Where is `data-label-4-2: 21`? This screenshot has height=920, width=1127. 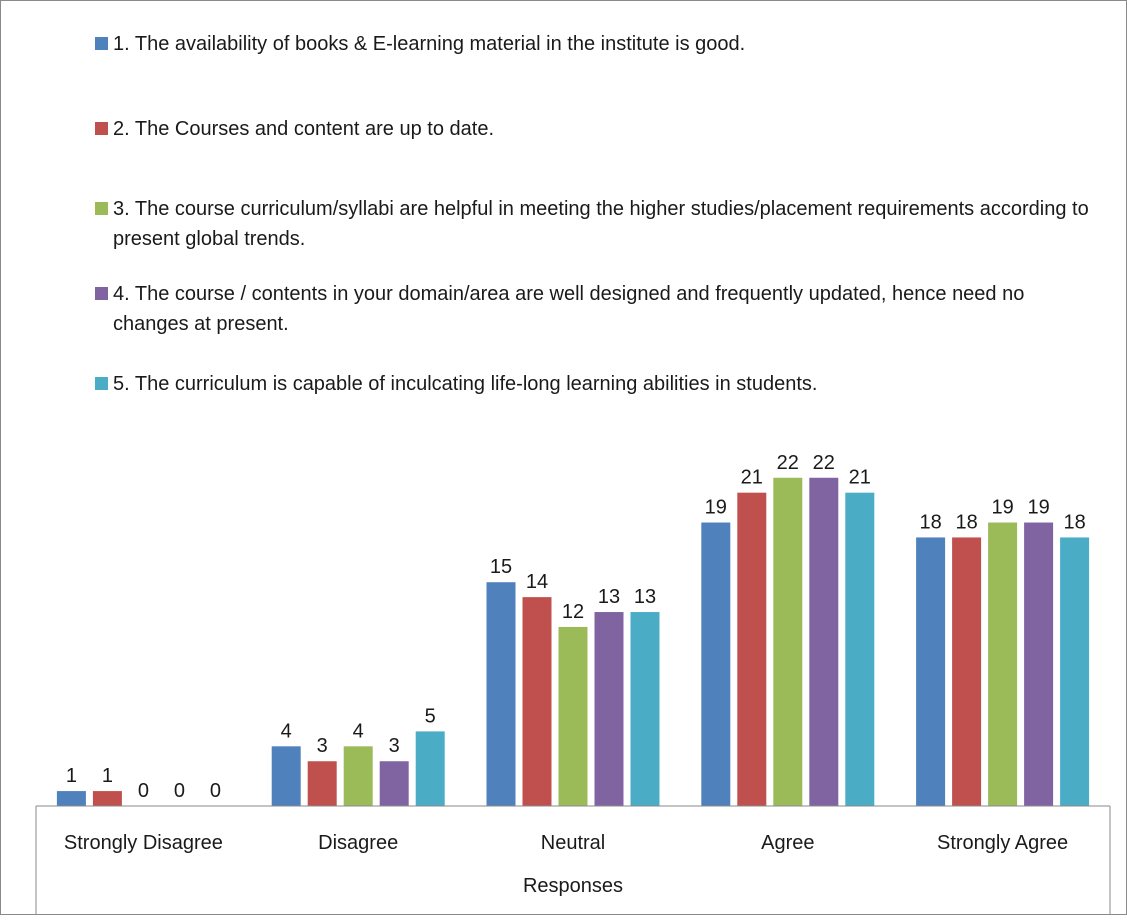 data-label-4-2: 21 is located at coordinates (752, 478).